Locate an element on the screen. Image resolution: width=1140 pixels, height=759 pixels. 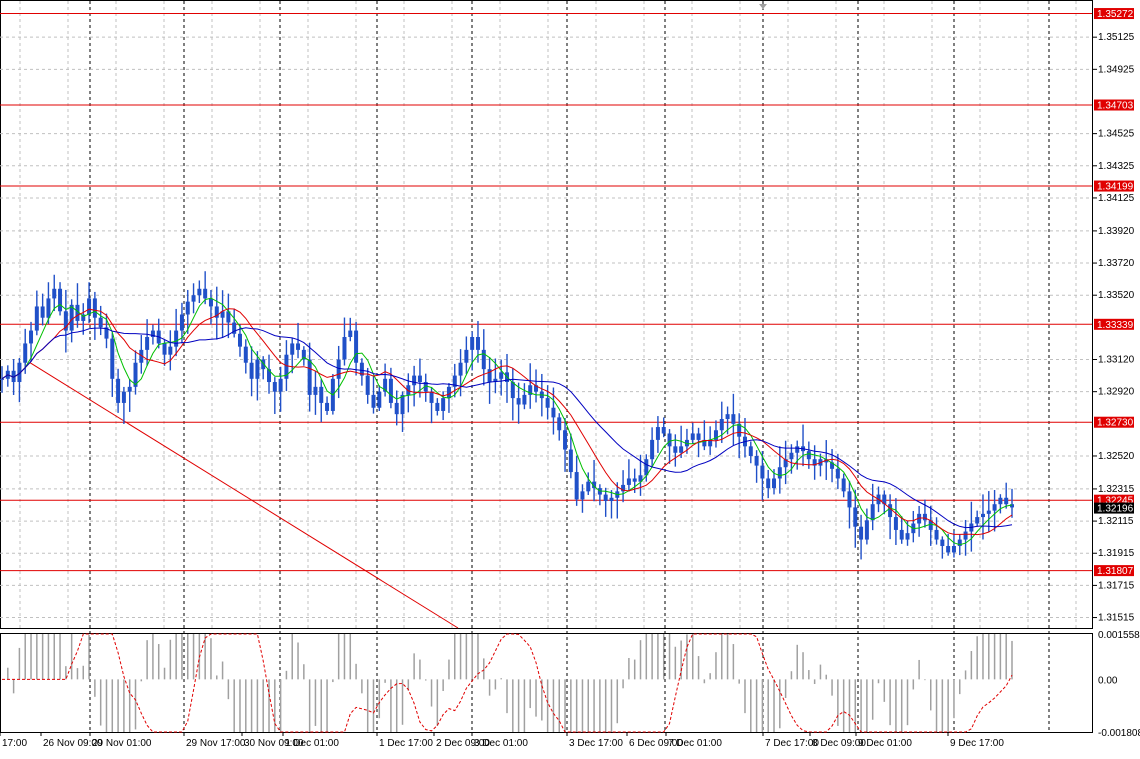
price-tick-label: 1.31915 is located at coordinates (1116, 553).